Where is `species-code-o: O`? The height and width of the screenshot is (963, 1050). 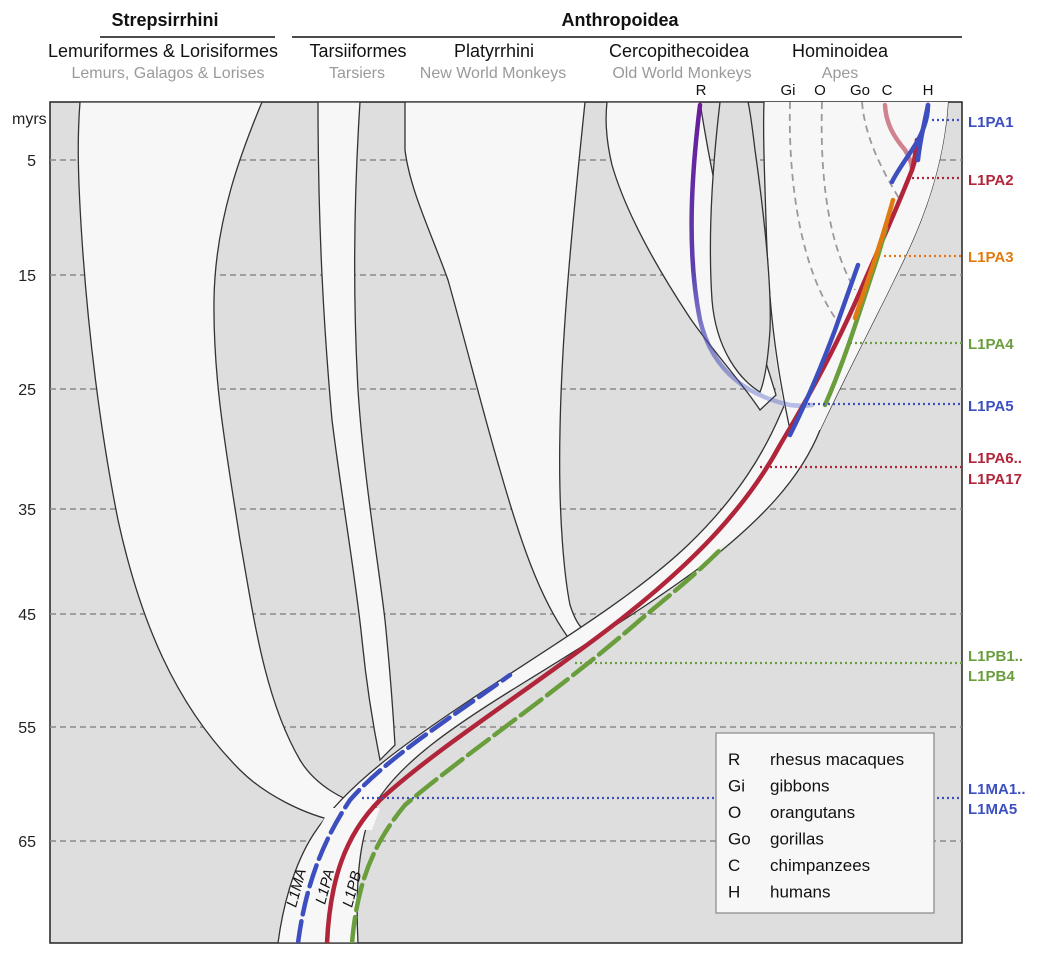
species-code-o: O is located at coordinates (820, 90).